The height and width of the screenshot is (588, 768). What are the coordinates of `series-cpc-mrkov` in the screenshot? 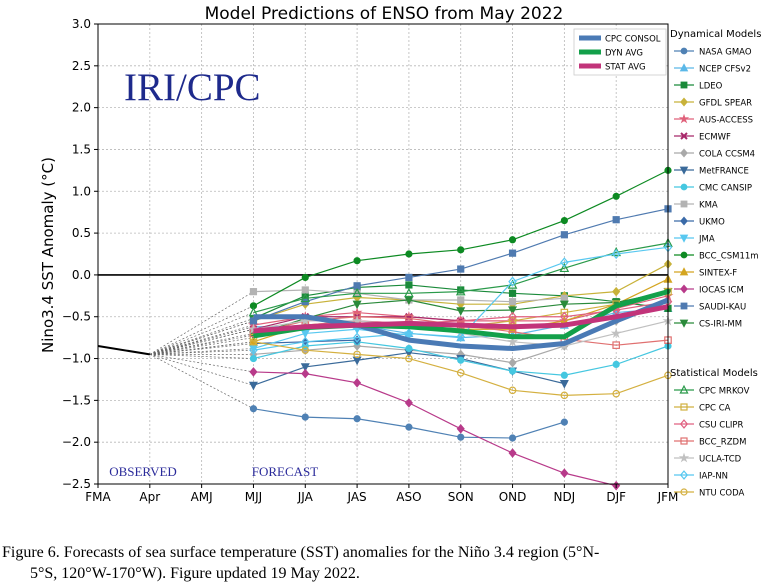 It's located at (460, 277).